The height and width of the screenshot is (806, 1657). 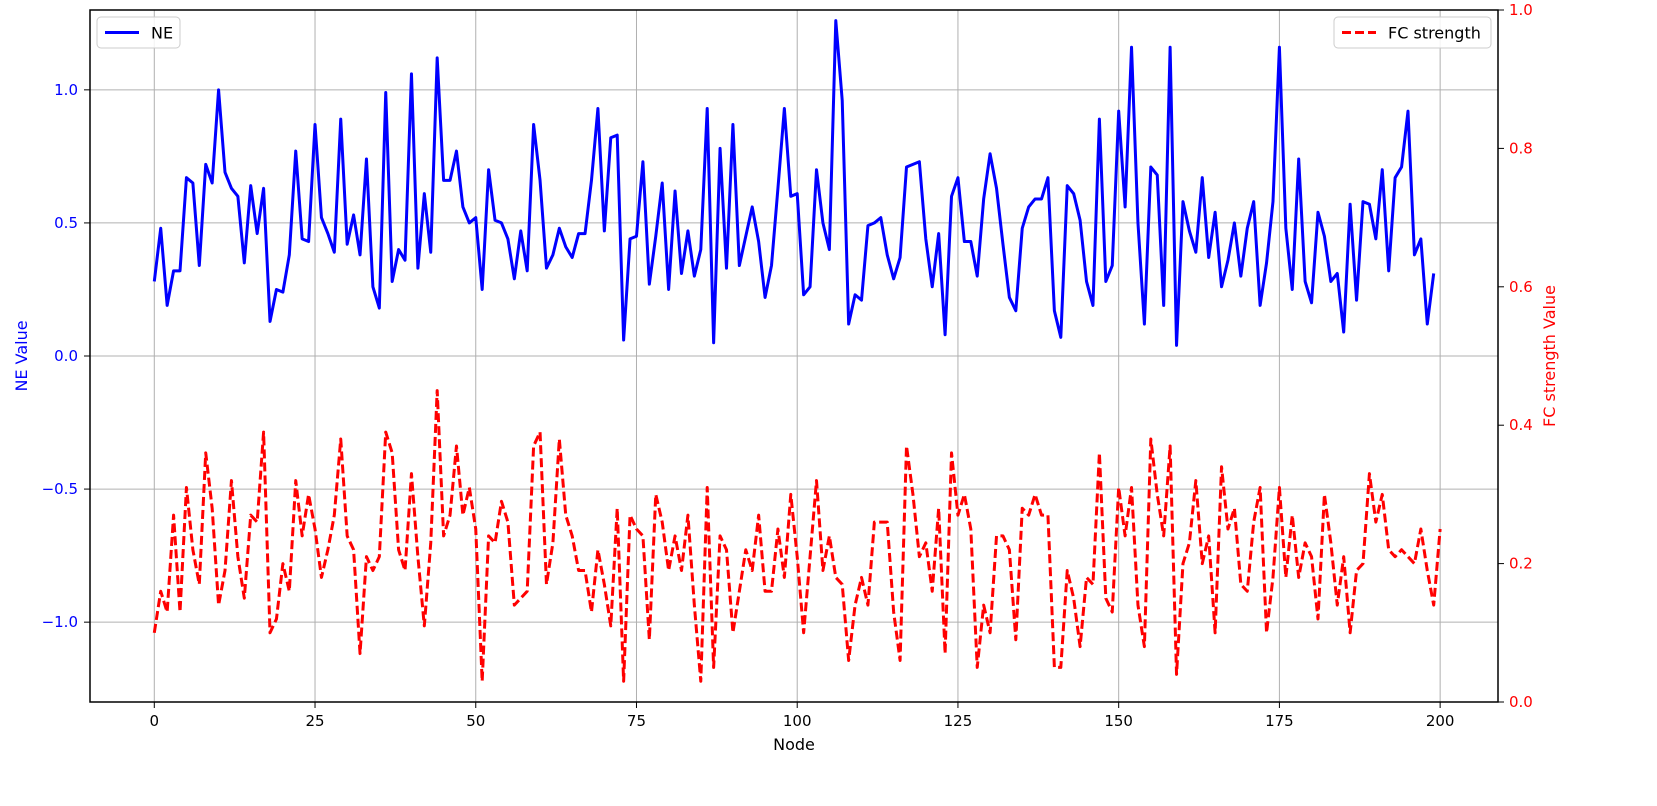 I want to click on y-axis-left-label: NE Value, so click(x=21, y=355).